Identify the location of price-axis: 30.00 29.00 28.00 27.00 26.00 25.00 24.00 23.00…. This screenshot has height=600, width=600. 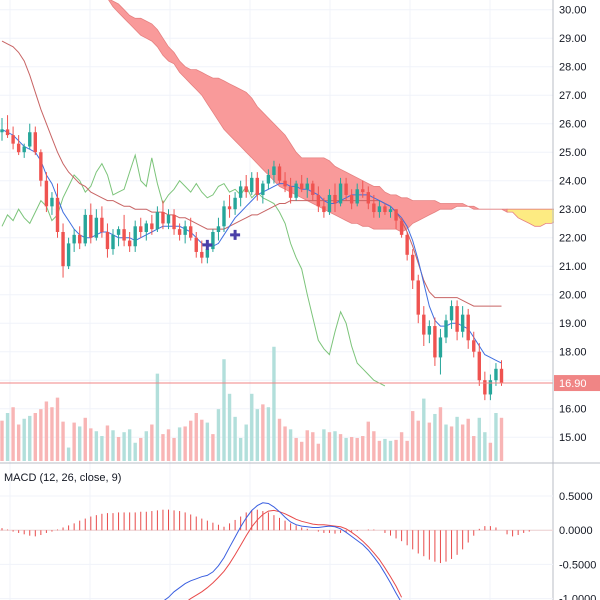
(577, 231).